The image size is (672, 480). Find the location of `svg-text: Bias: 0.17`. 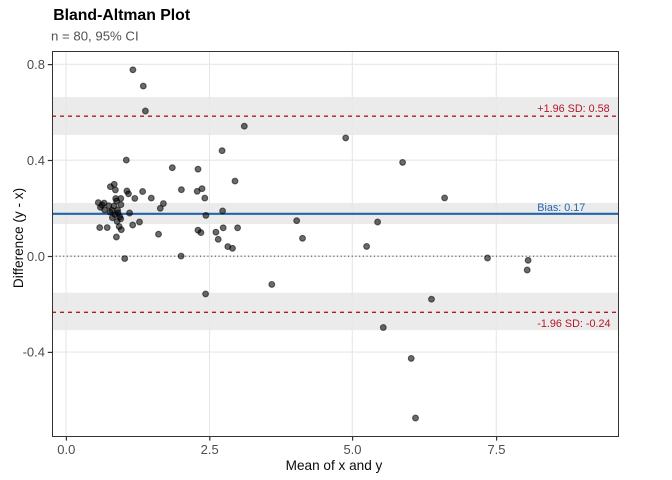

svg-text: Bias: 0.17 is located at coordinates (561, 208).